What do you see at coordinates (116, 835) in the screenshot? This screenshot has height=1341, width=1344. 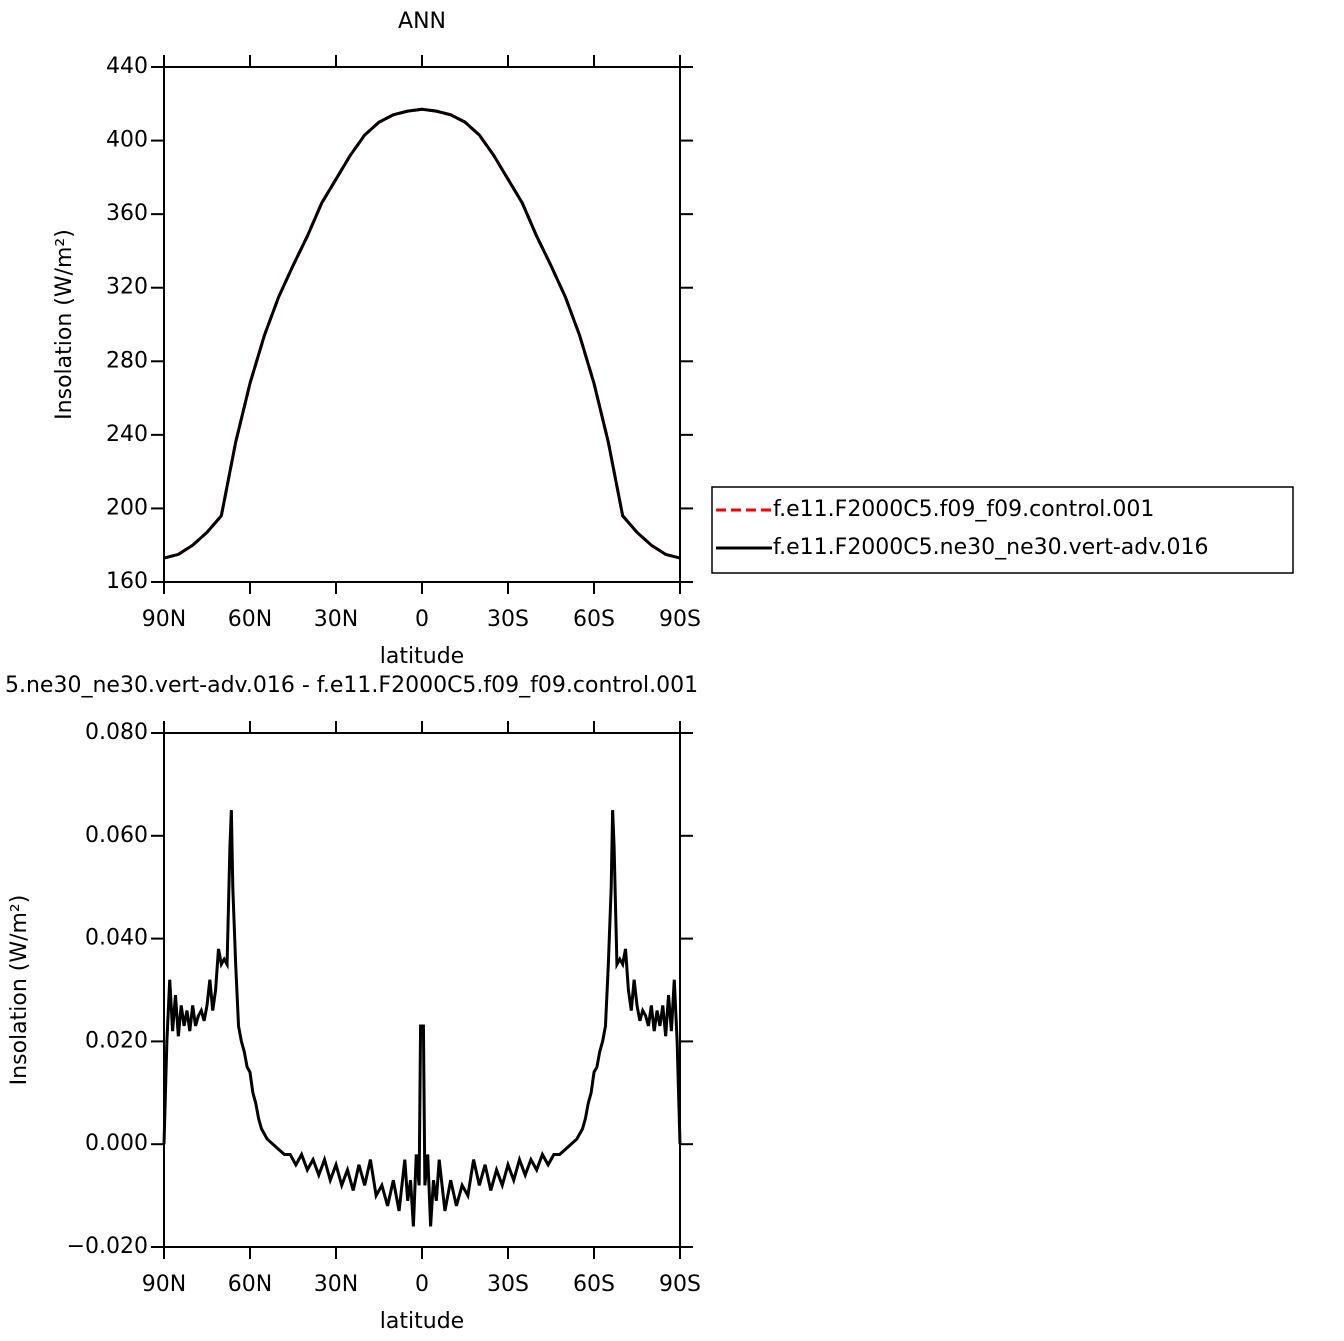 I see `y-tick-label: 0.060` at bounding box center [116, 835].